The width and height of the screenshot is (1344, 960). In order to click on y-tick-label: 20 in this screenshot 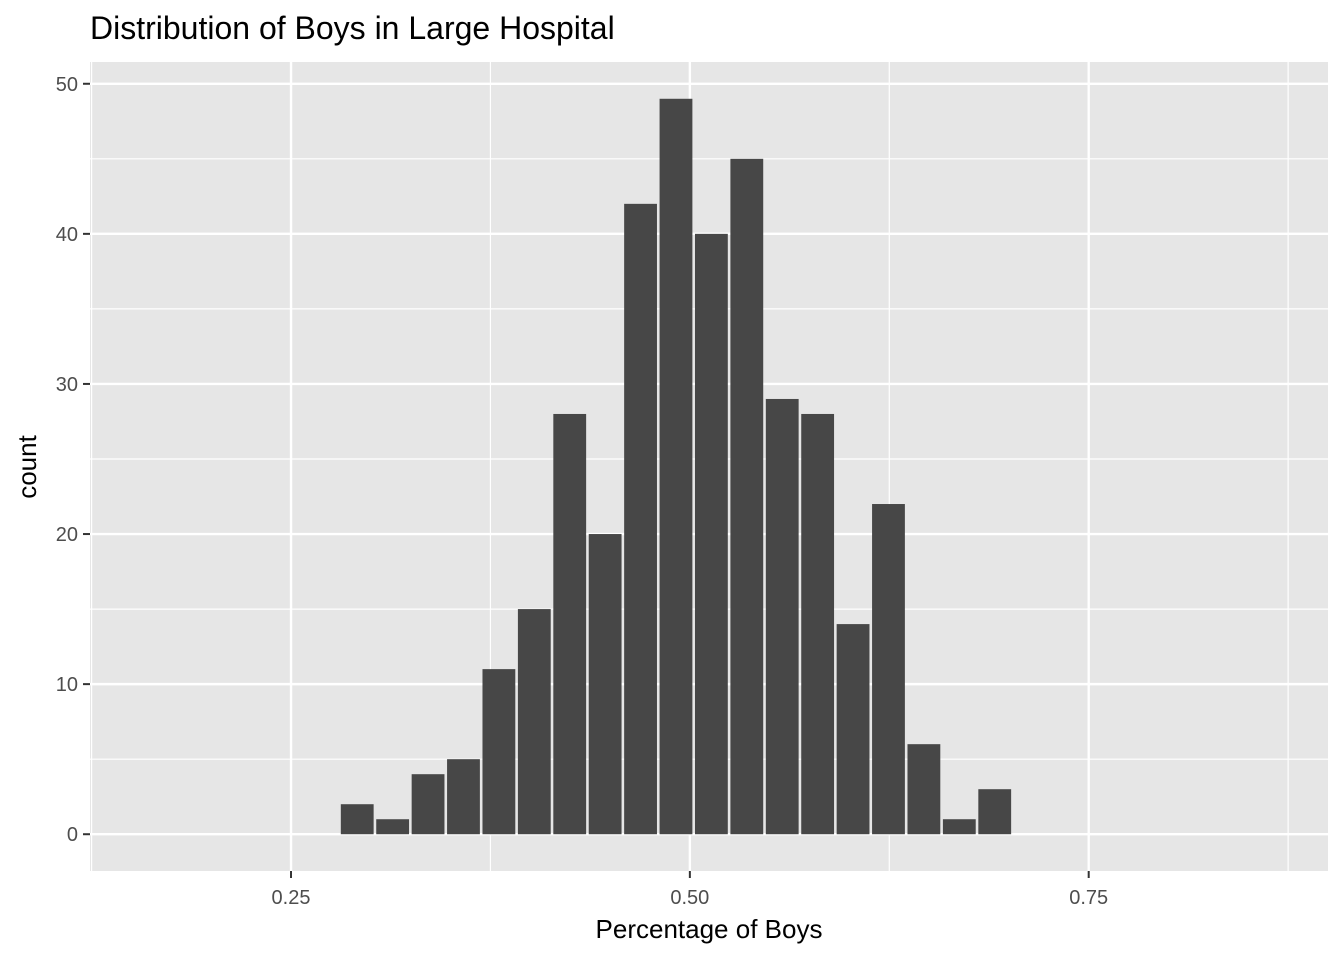, I will do `click(67, 535)`.